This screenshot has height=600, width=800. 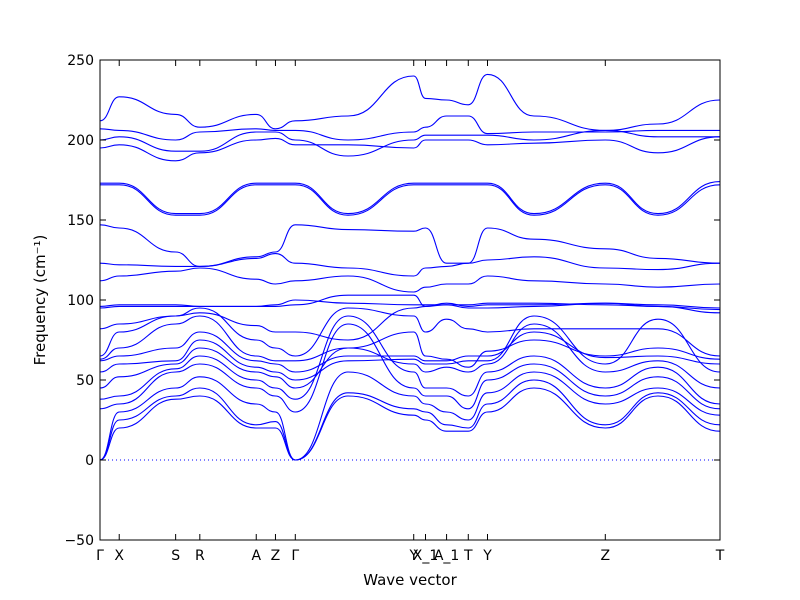 I want to click on y-tick-label: 250, so click(x=80, y=61).